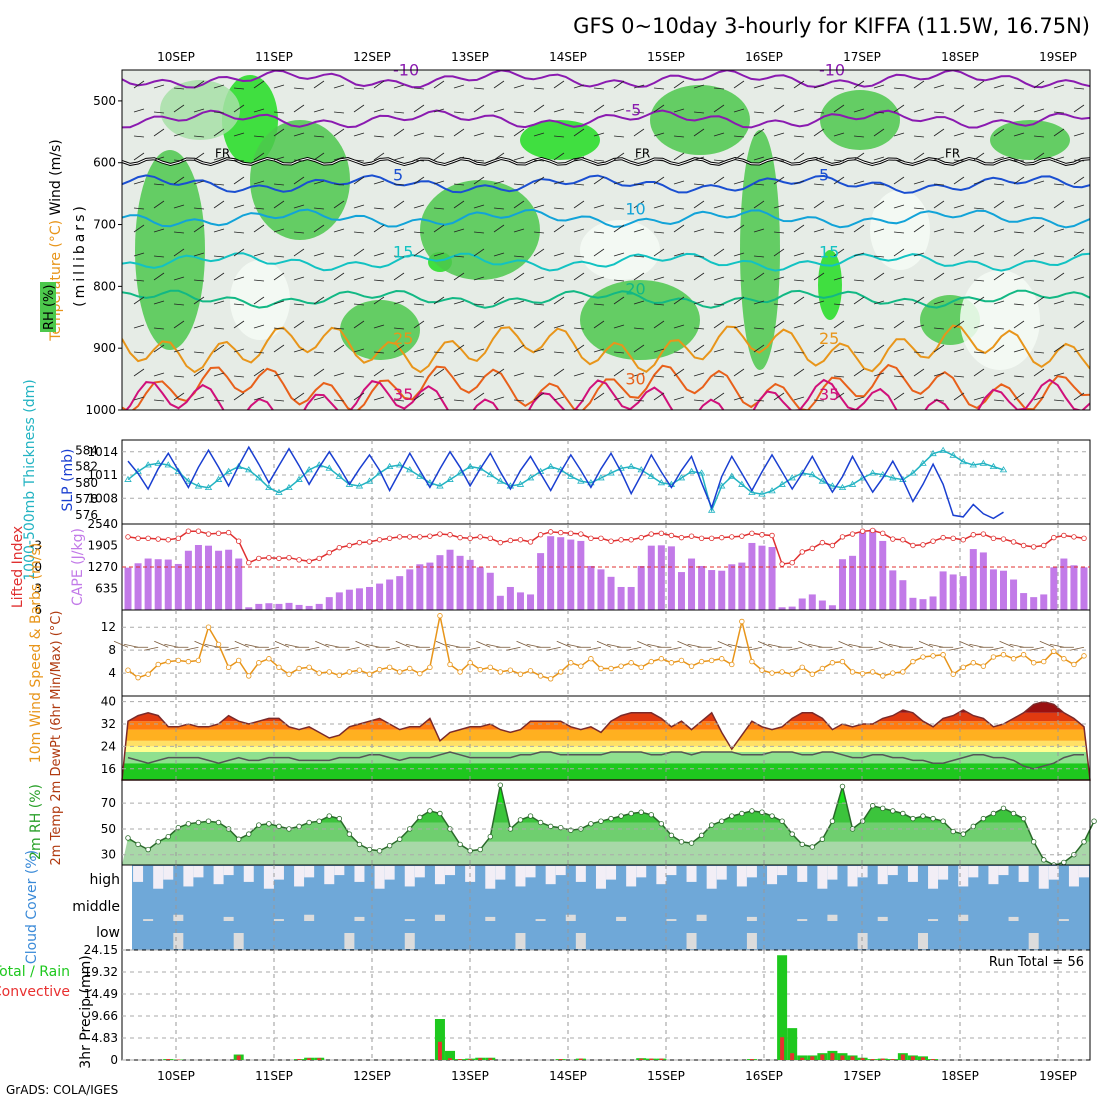 The width and height of the screenshot is (1100, 1100). What do you see at coordinates (565, 482) in the screenshot?
I see `slp-series` at bounding box center [565, 482].